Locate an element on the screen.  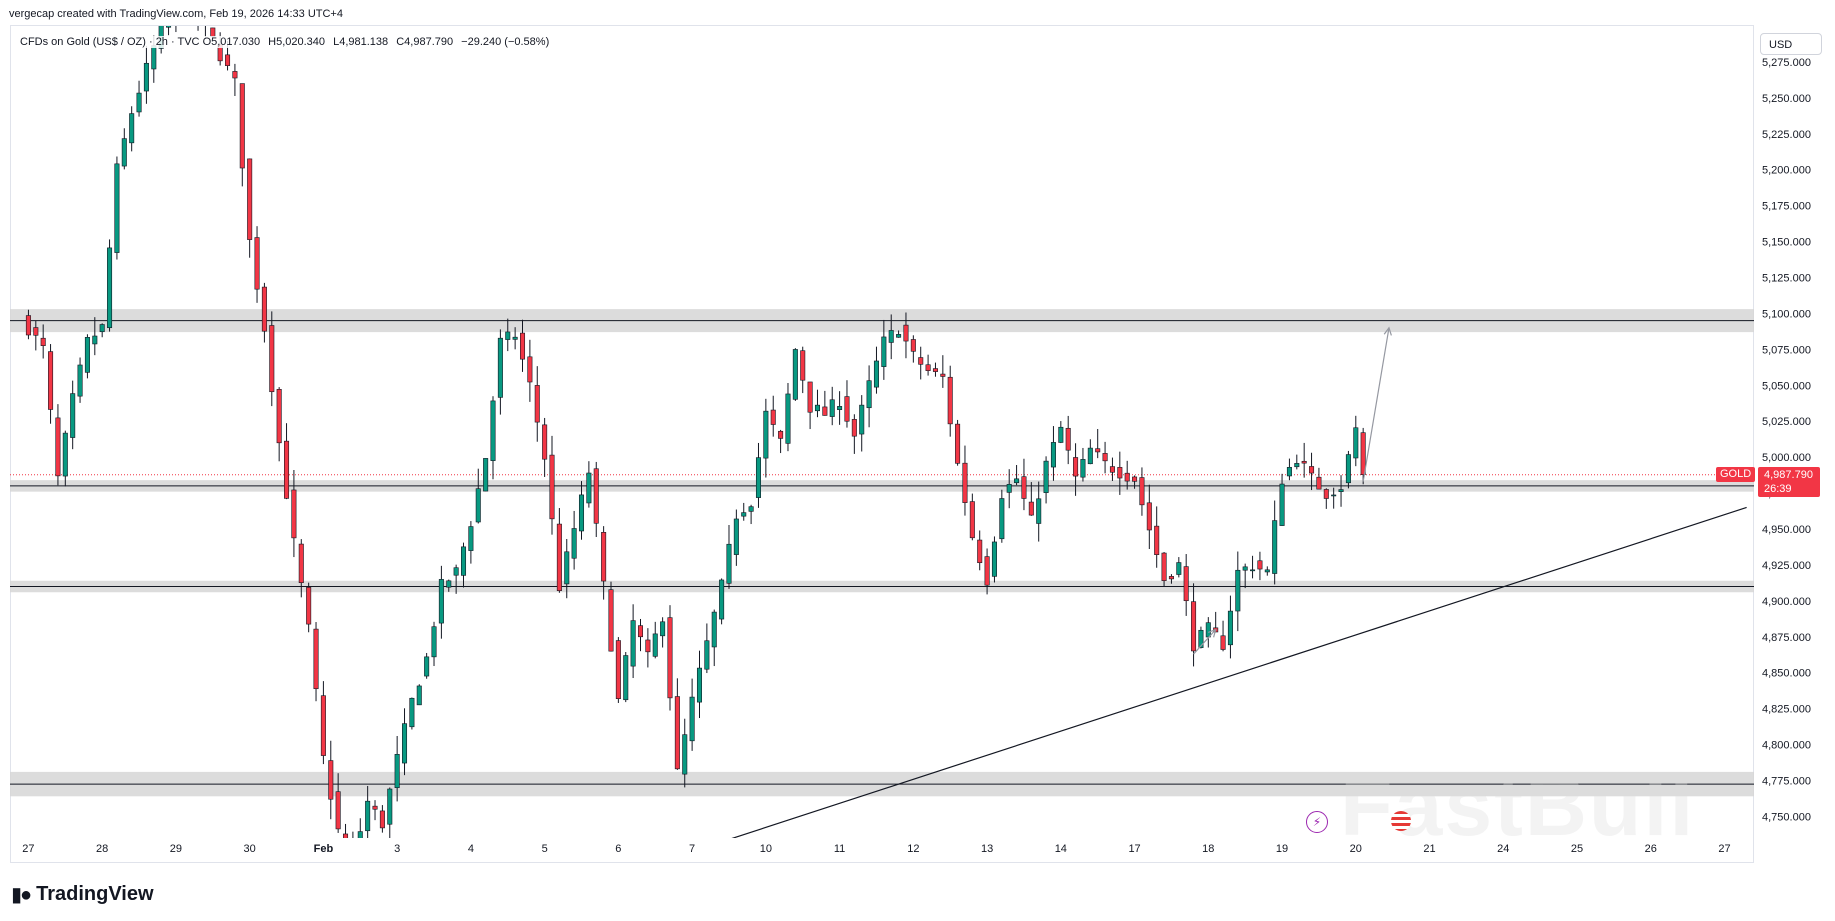
x-tick-label: 29 is located at coordinates (176, 849).